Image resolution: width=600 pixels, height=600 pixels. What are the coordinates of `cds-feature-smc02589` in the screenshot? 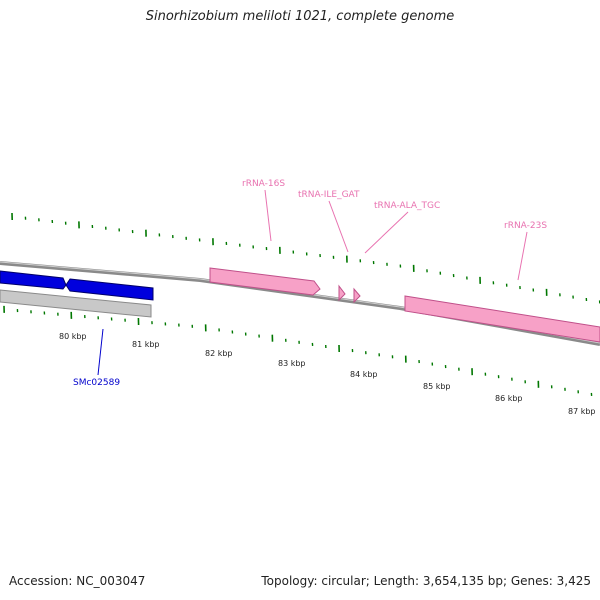 It's located at (109, 289).